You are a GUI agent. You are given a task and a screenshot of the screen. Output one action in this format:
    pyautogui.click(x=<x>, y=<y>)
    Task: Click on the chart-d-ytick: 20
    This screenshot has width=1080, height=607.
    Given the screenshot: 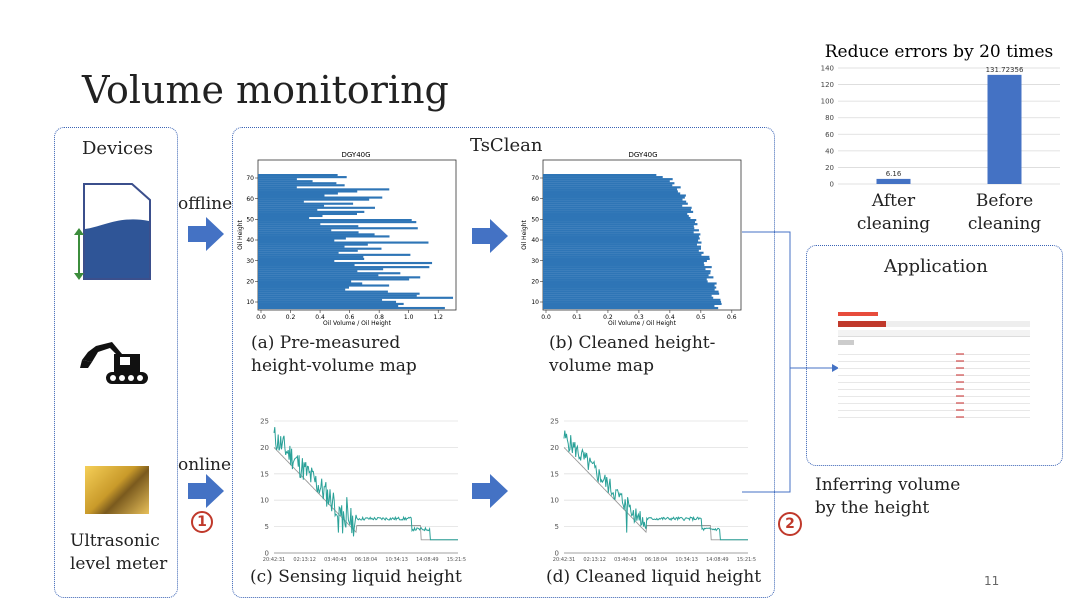 What is the action you would take?
    pyautogui.click(x=554, y=448)
    